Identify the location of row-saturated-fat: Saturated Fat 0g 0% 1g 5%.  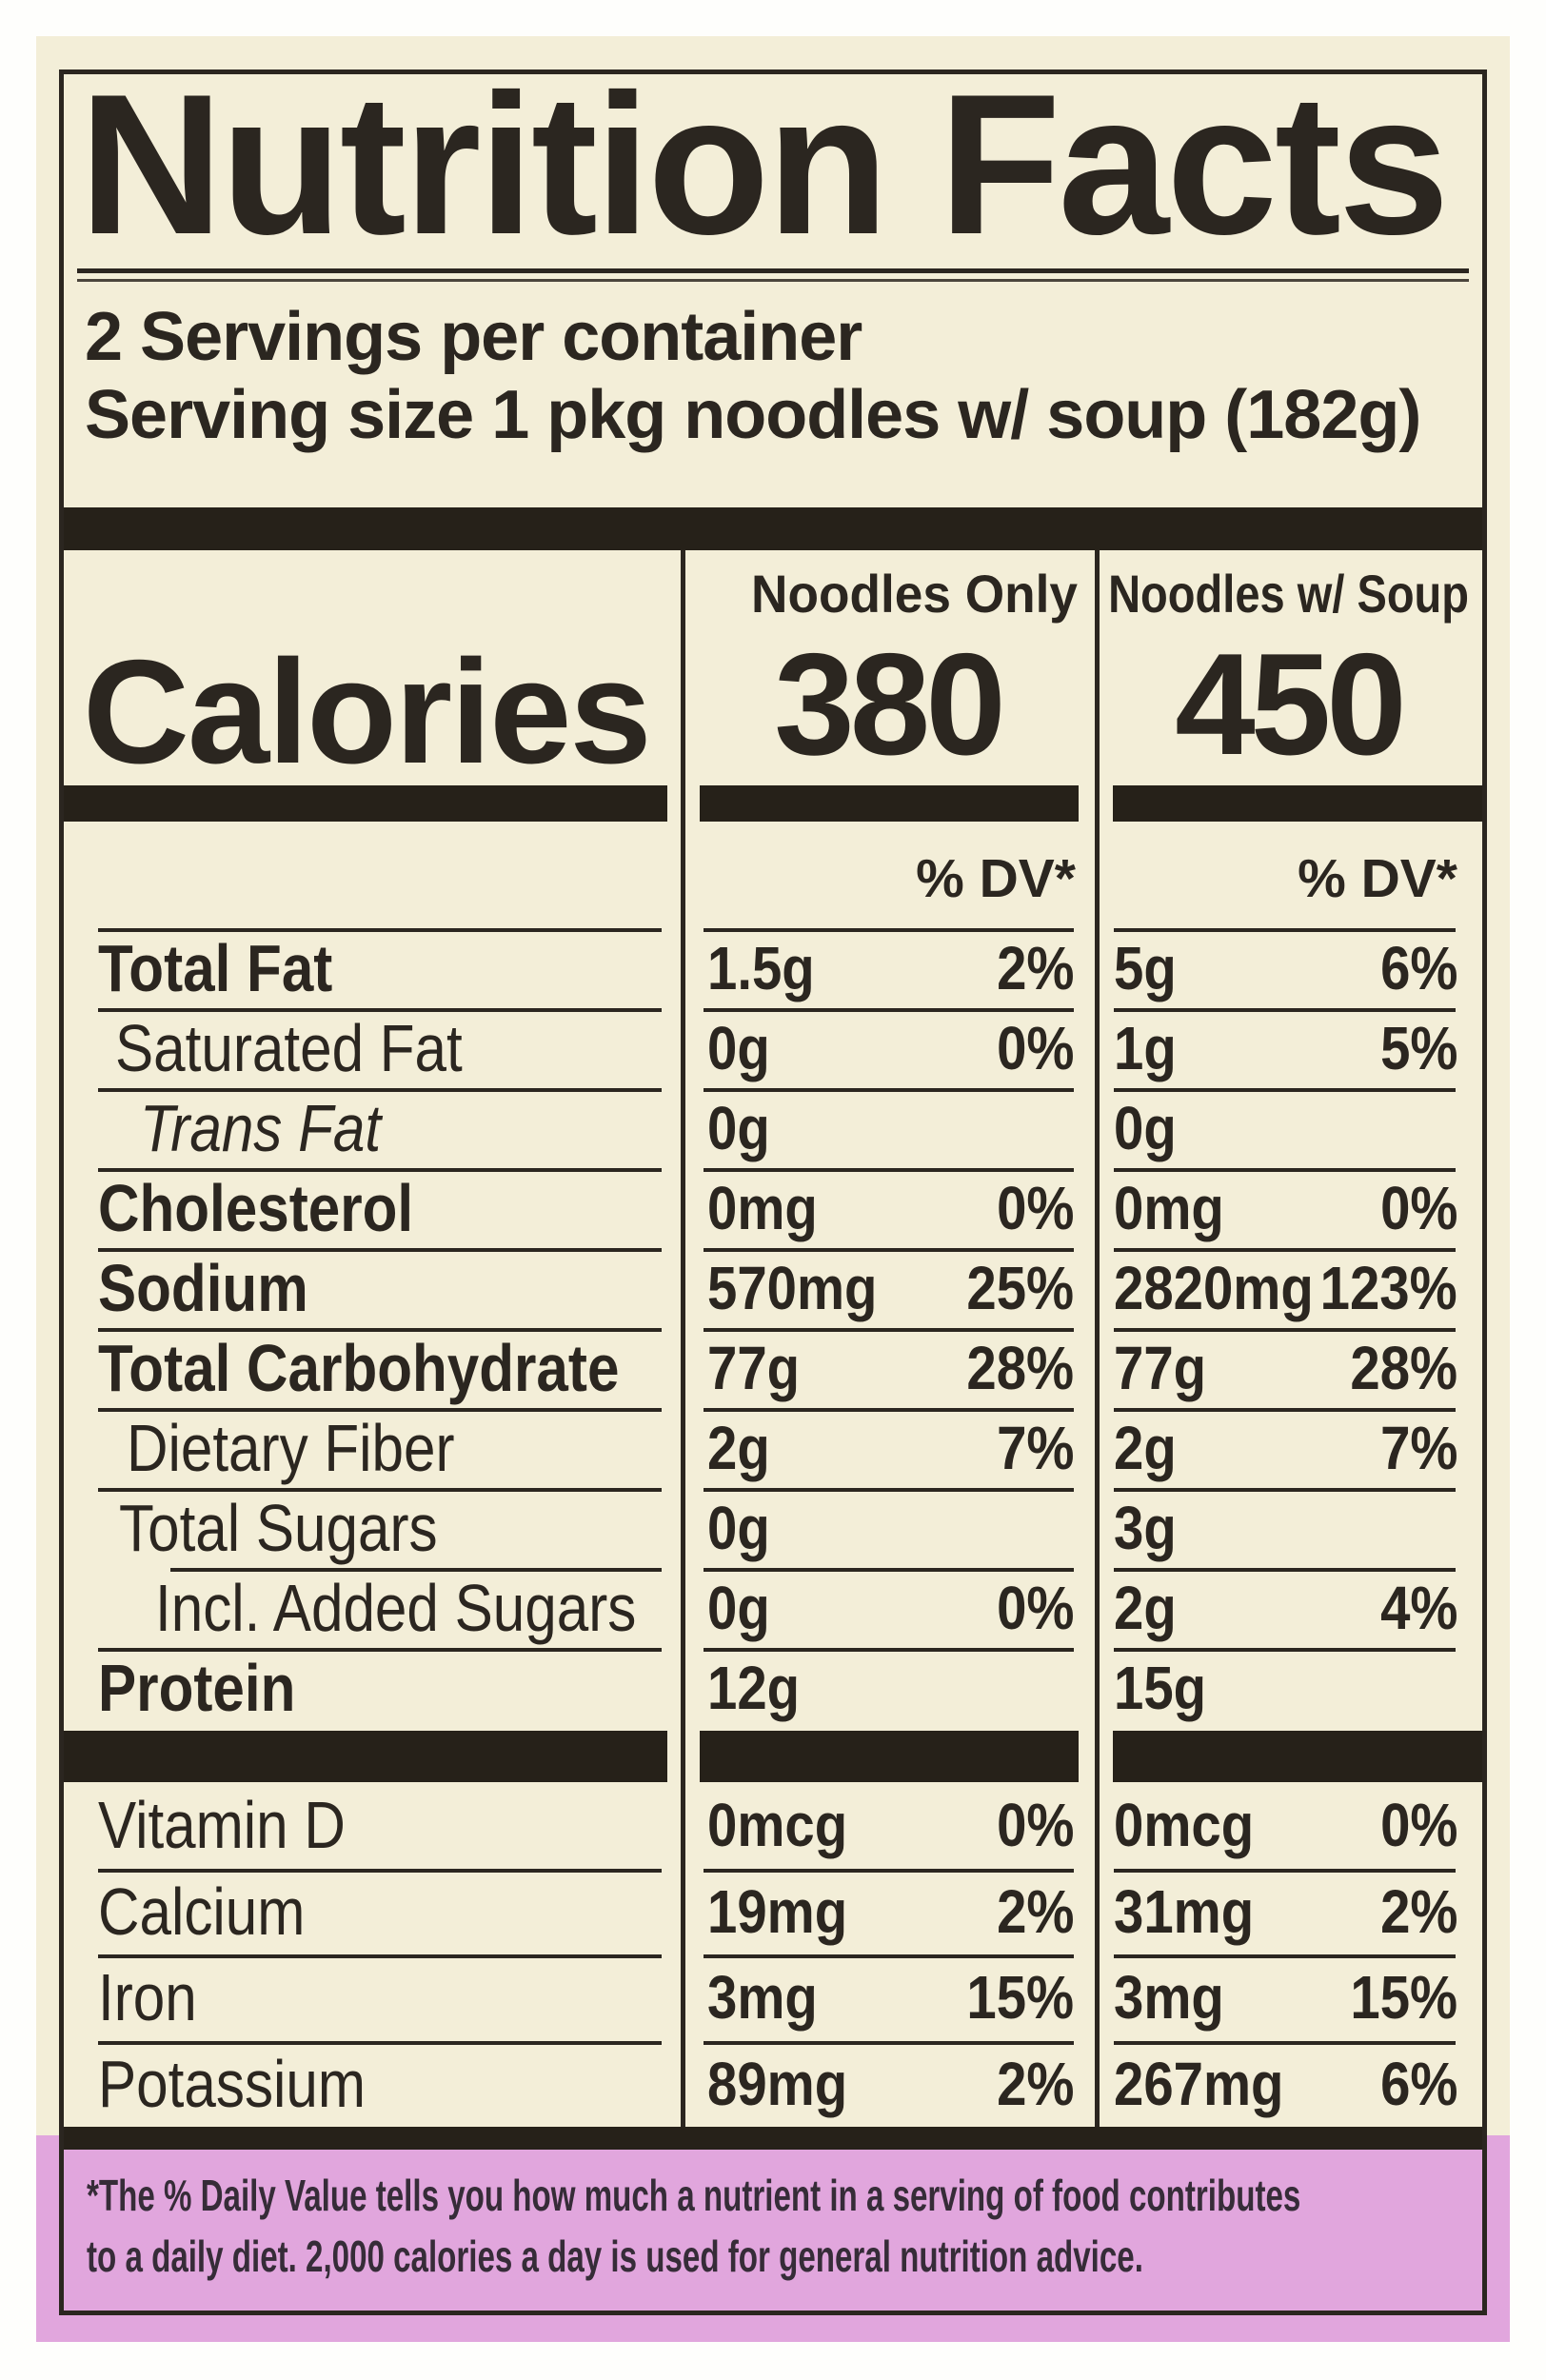
(773, 1048).